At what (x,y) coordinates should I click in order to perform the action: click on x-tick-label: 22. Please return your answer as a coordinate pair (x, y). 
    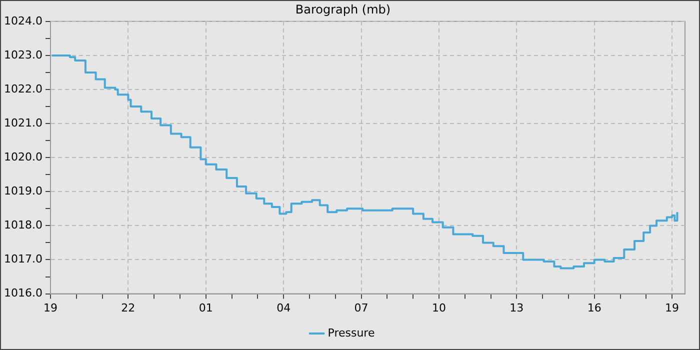
    Looking at the image, I should click on (128, 307).